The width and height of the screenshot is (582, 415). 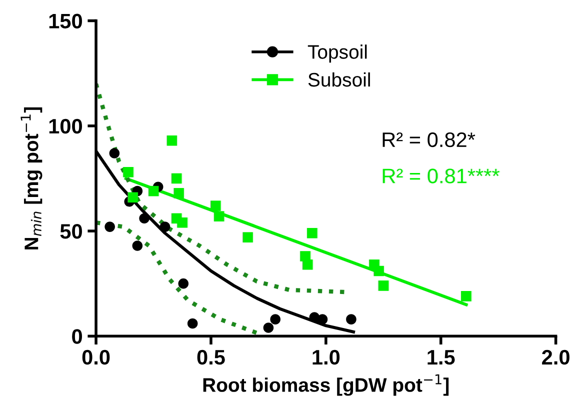 I want to click on x-tick-label: 0.5, so click(x=211, y=357).